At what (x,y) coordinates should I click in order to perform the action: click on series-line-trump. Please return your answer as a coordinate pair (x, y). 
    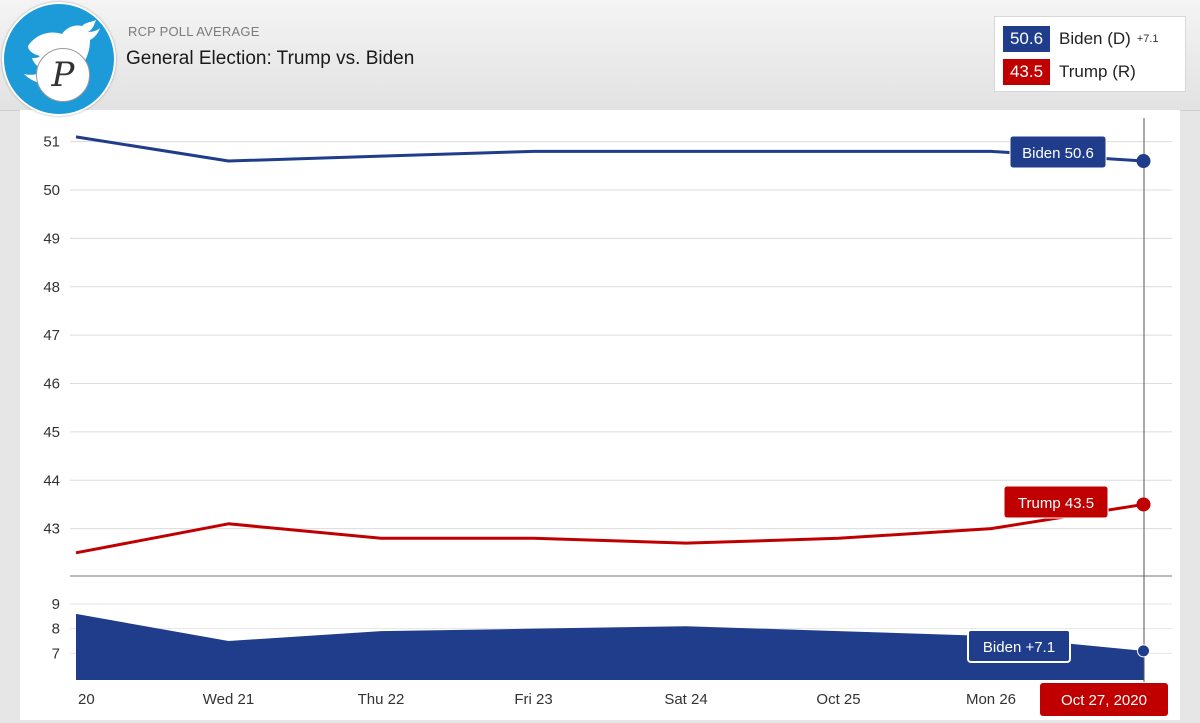
    Looking at the image, I should click on (609, 528).